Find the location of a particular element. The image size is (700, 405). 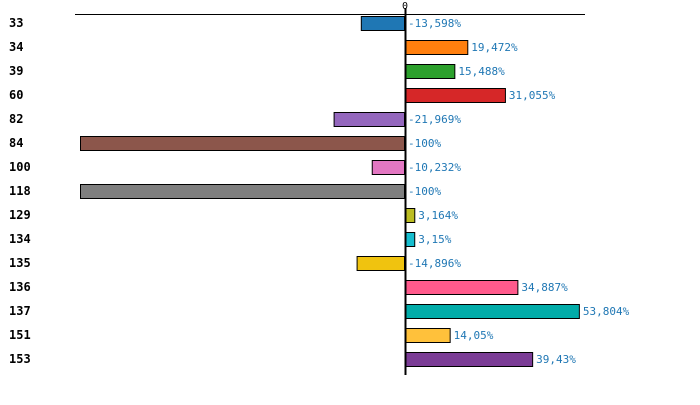

category-label: 153 is located at coordinates (20, 359).